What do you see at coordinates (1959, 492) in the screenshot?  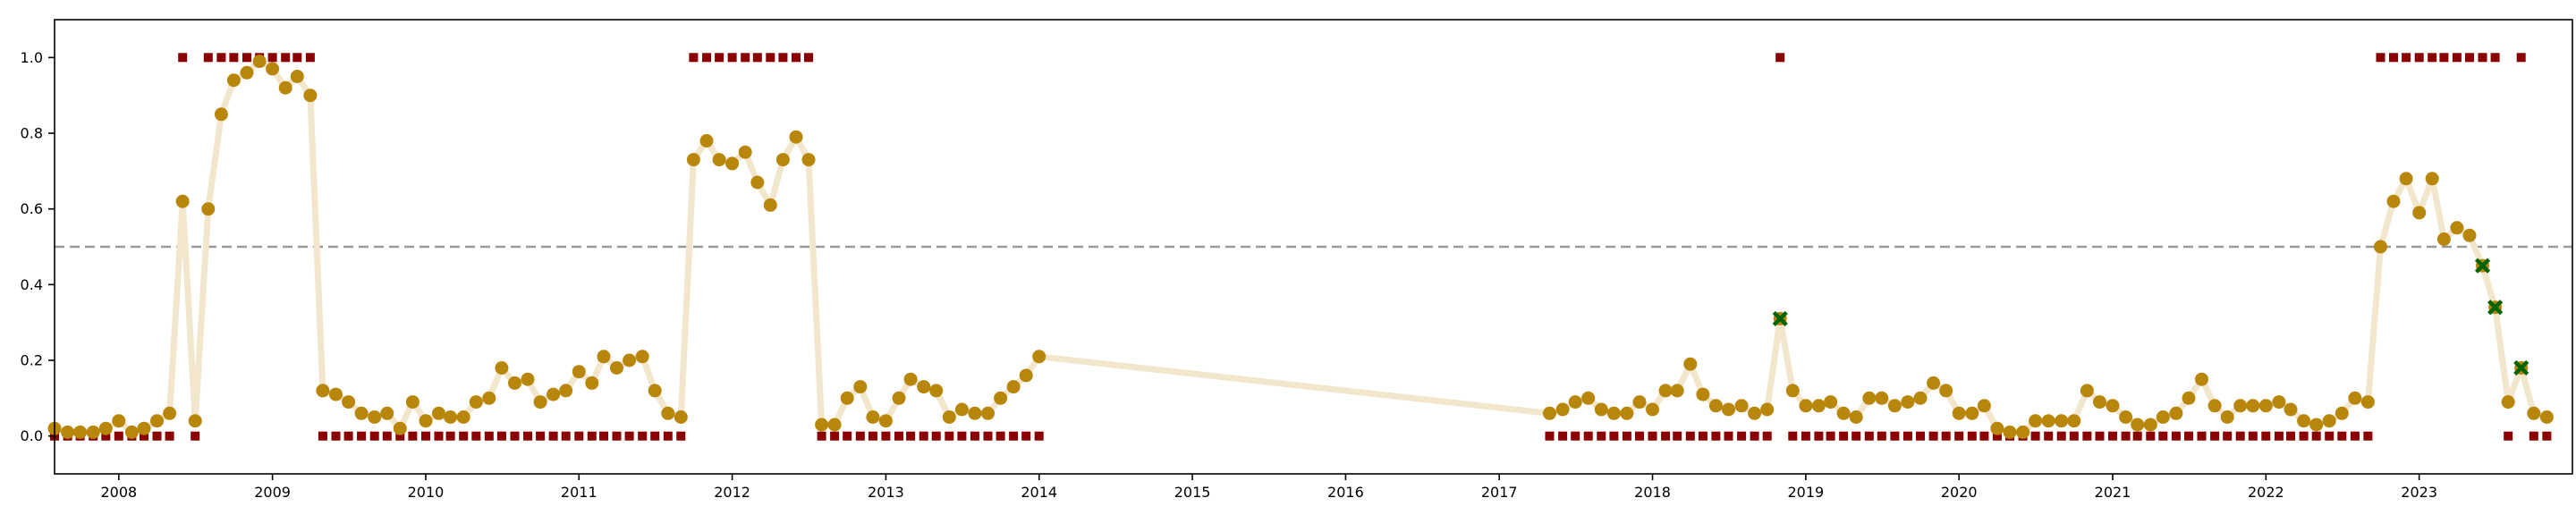 I see `x-tick-label: 2020` at bounding box center [1959, 492].